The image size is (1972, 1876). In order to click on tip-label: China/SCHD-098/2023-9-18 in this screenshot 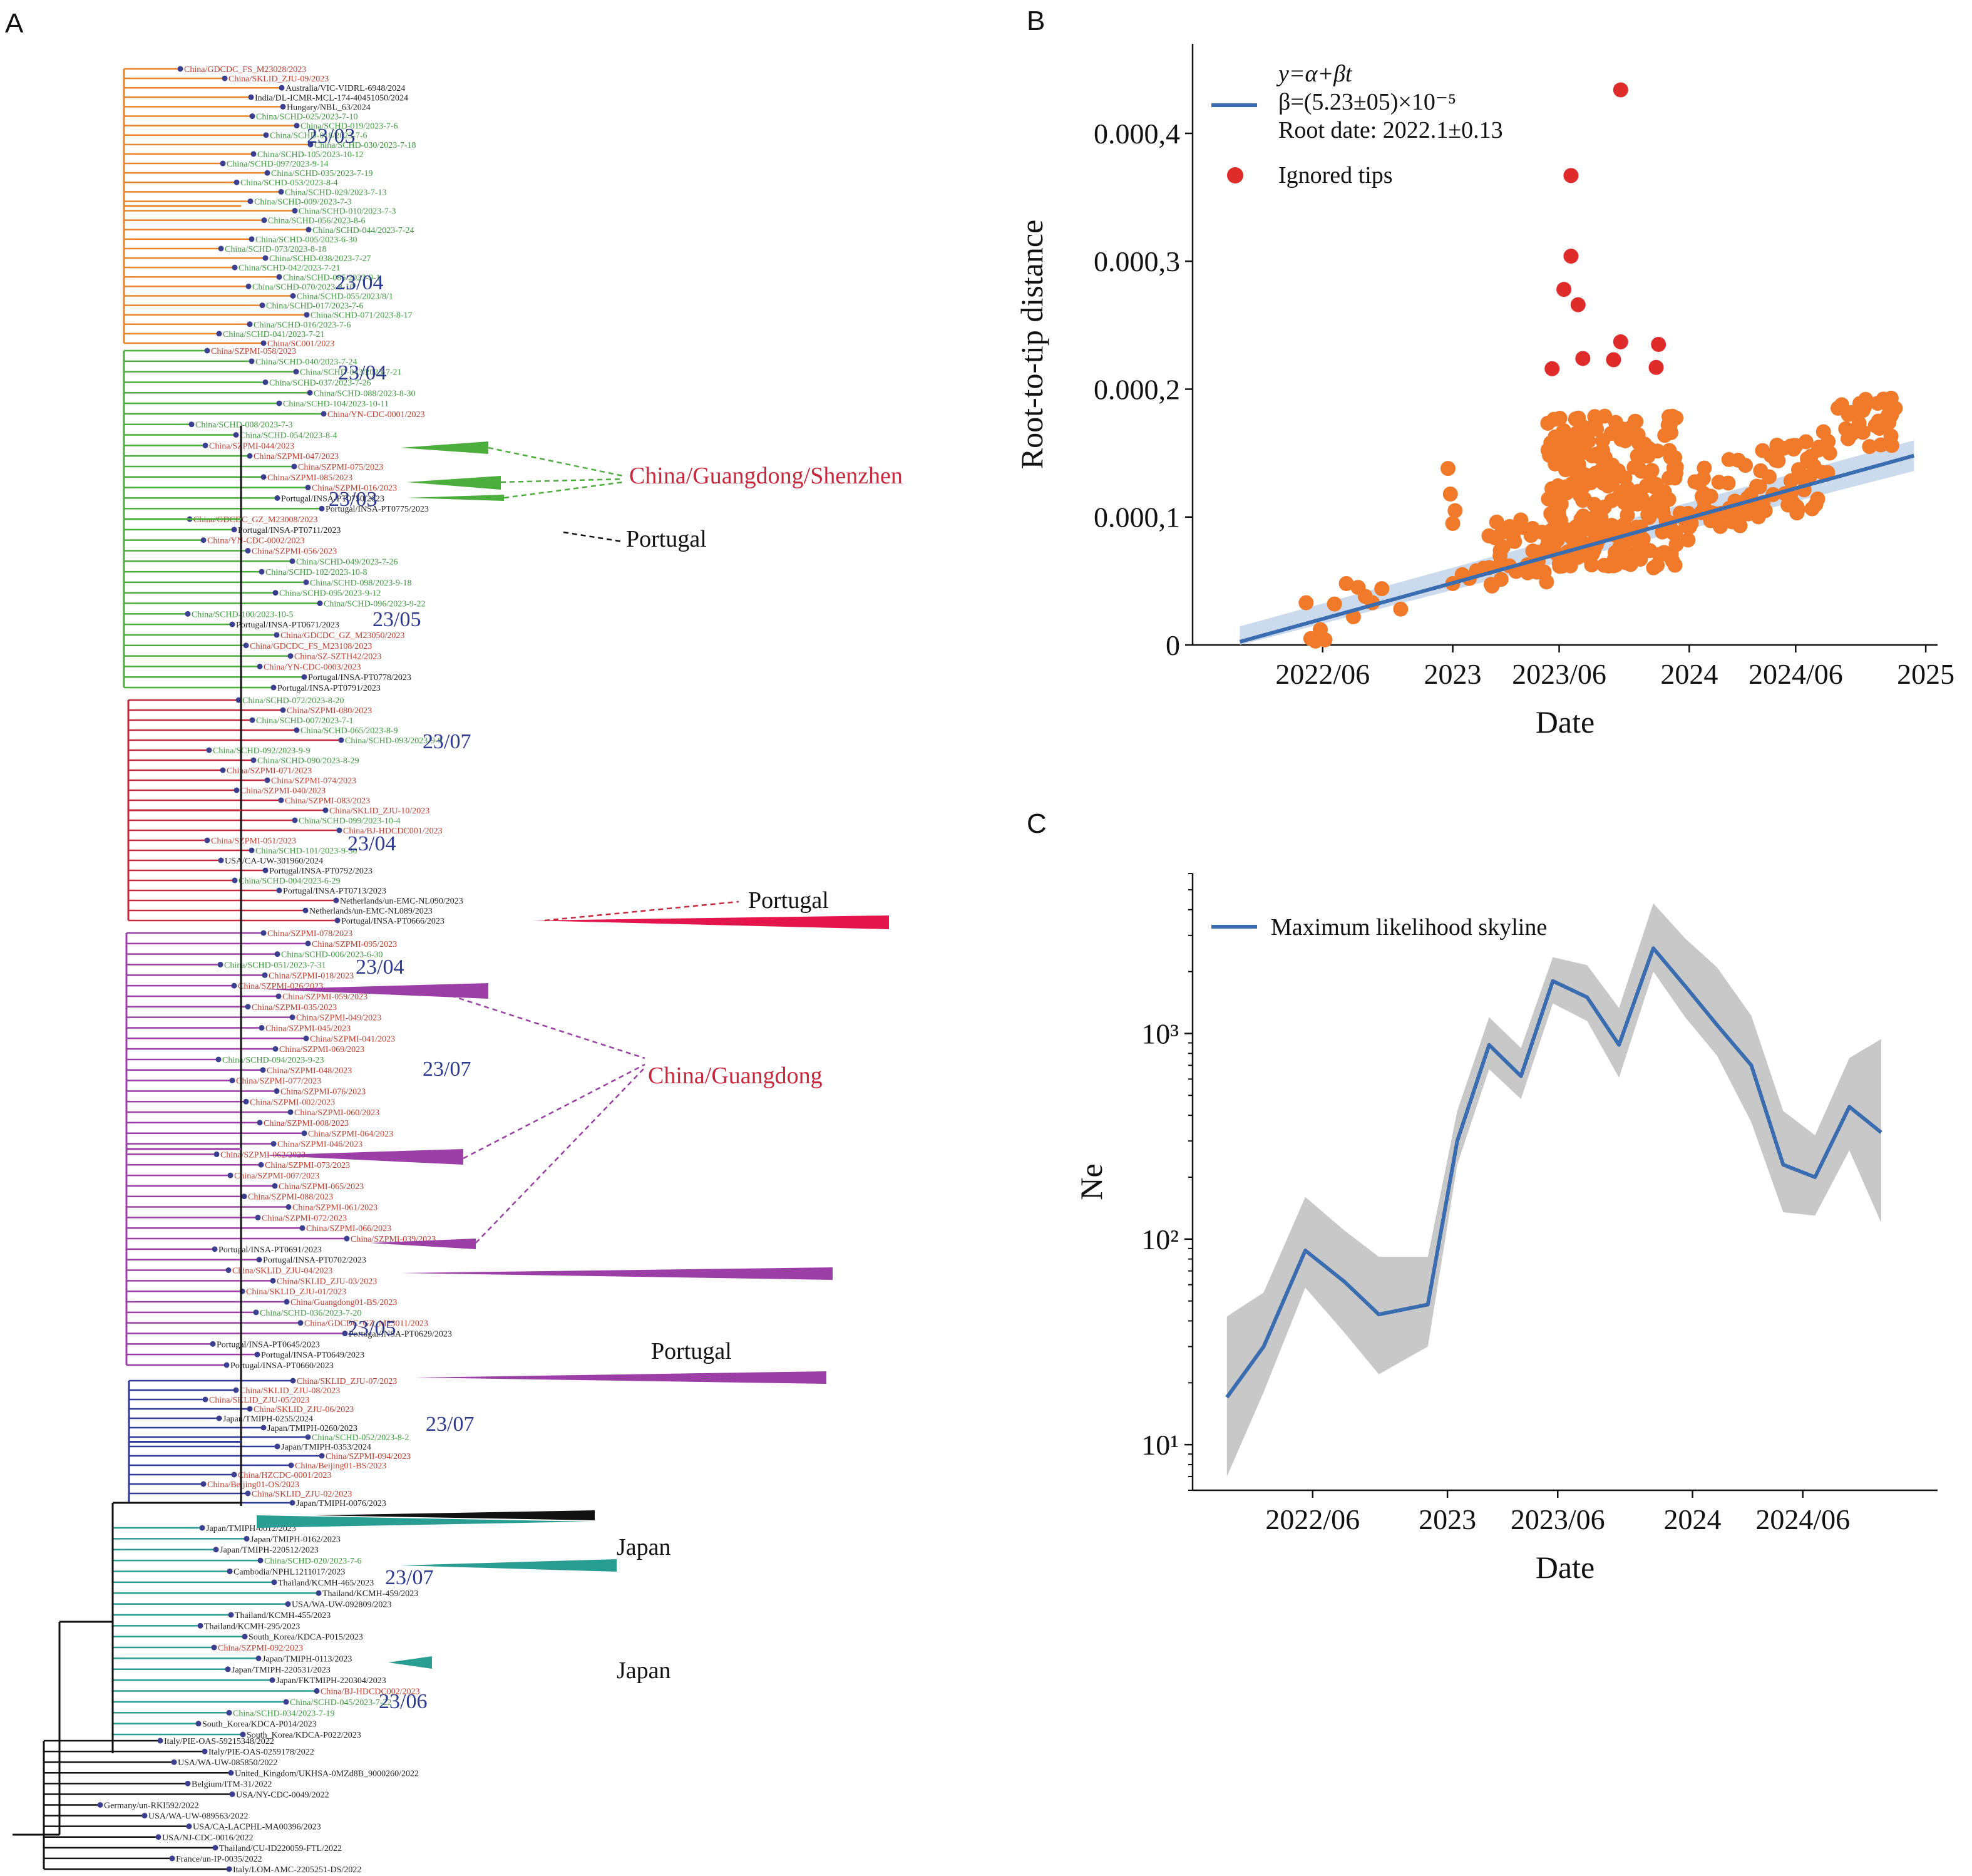, I will do `click(361, 583)`.